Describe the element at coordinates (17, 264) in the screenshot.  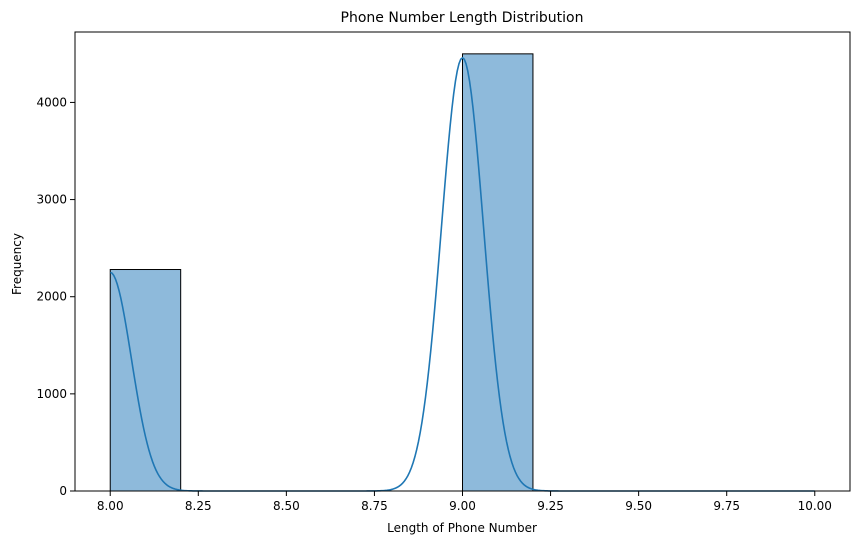
I see `y-axis-label: Frequency` at that location.